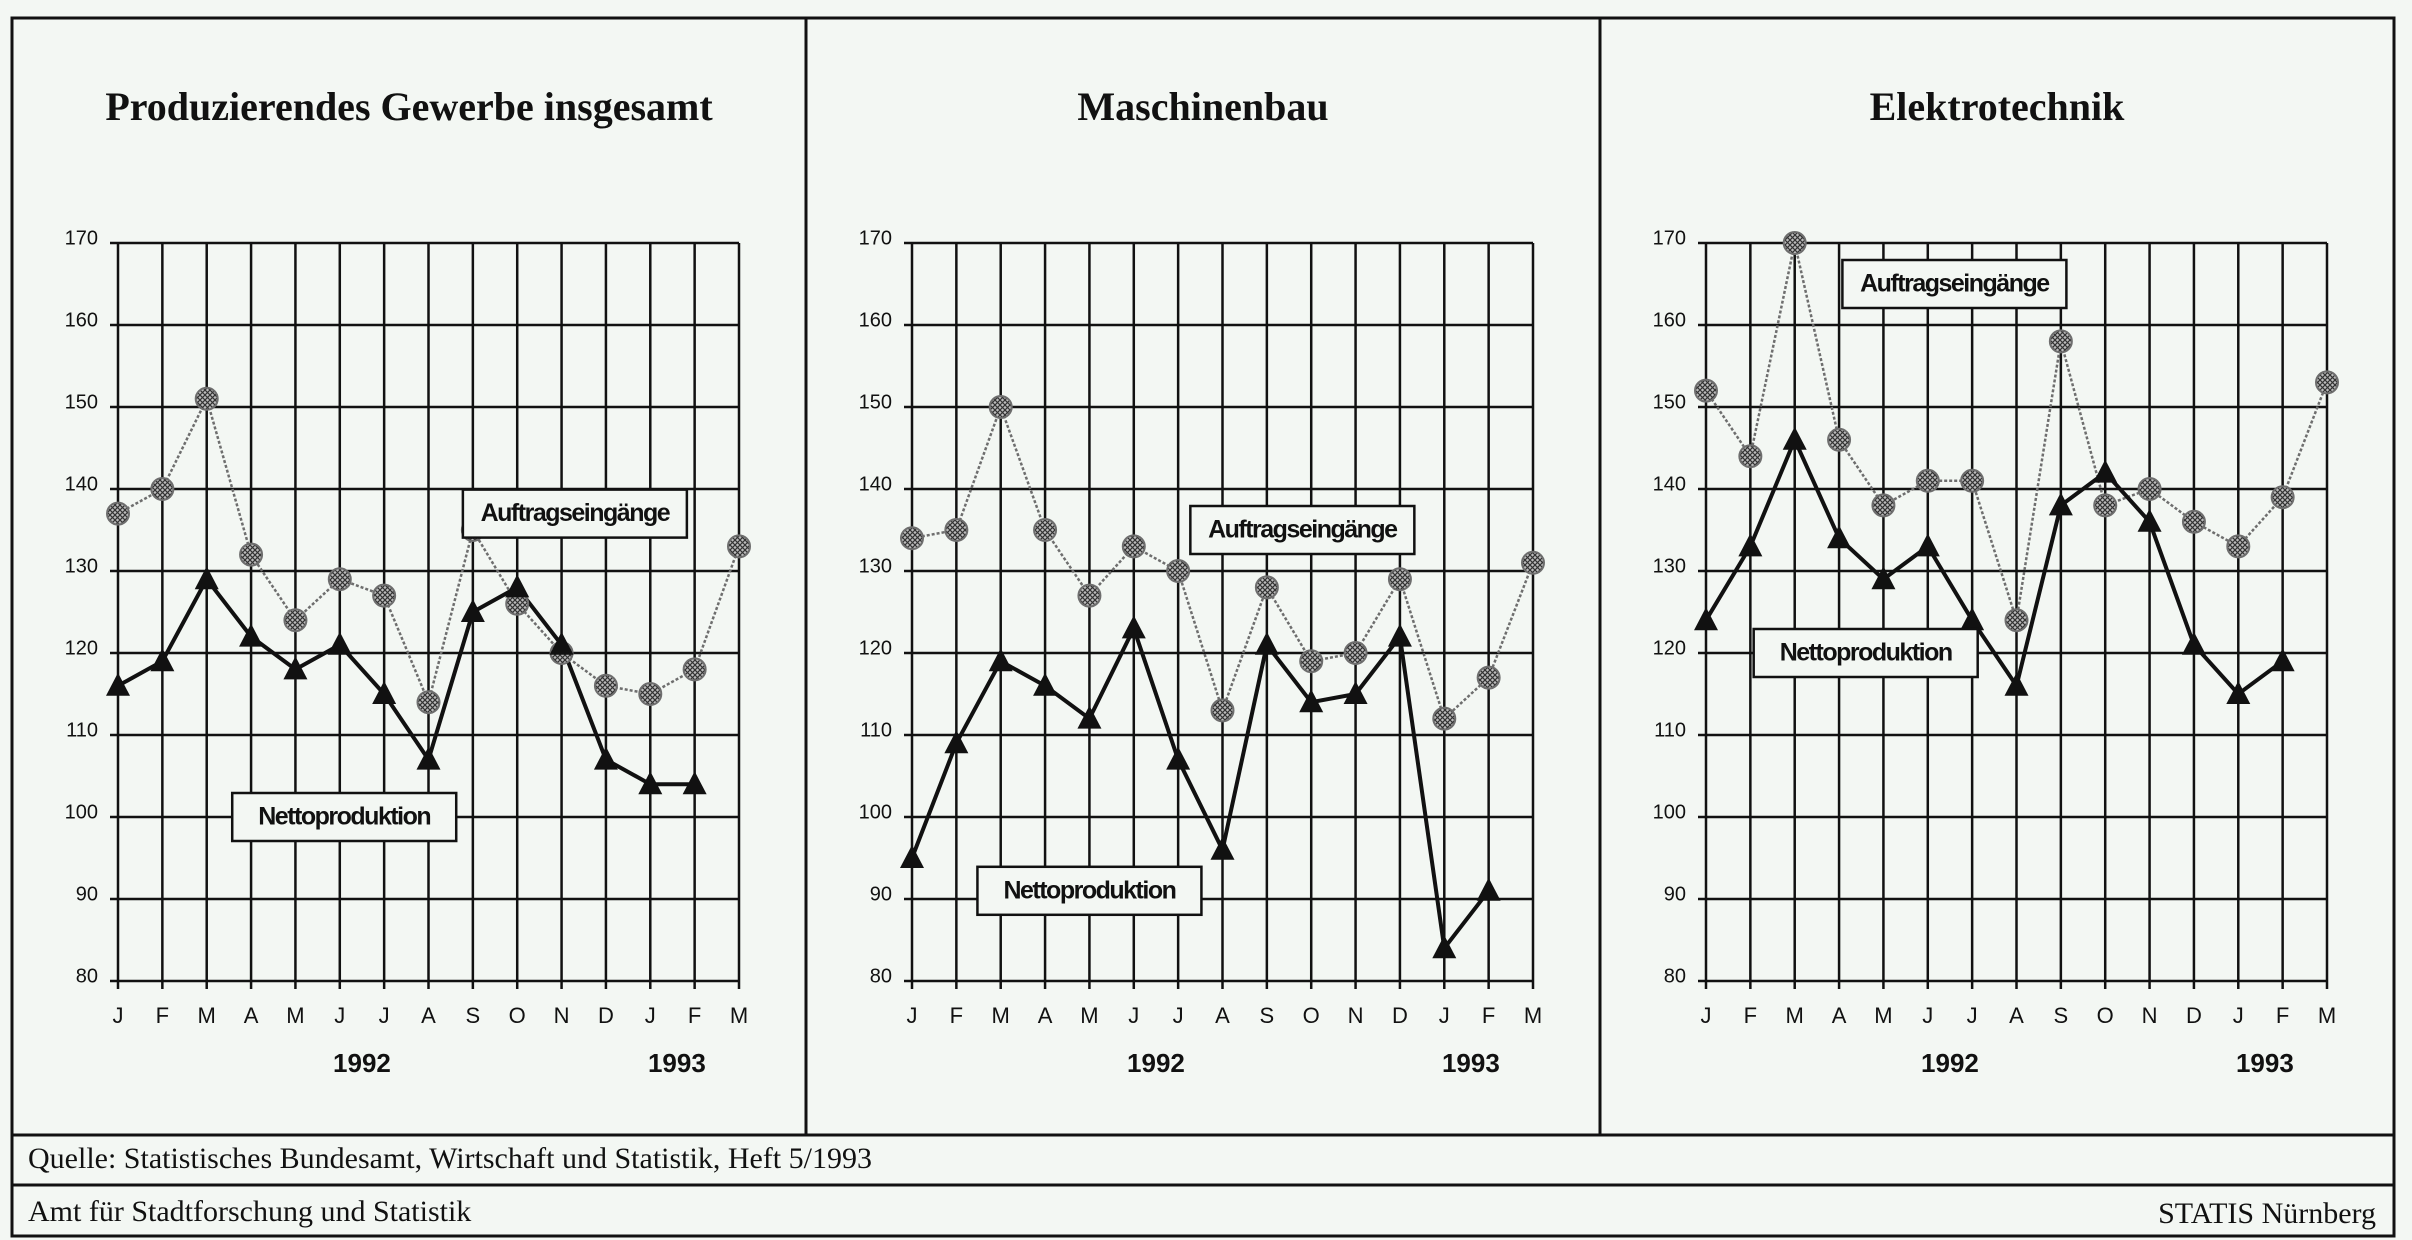 This screenshot has height=1240, width=2412. Describe the element at coordinates (1998, 106) in the screenshot. I see `chart-title: Elektrotechnik` at that location.